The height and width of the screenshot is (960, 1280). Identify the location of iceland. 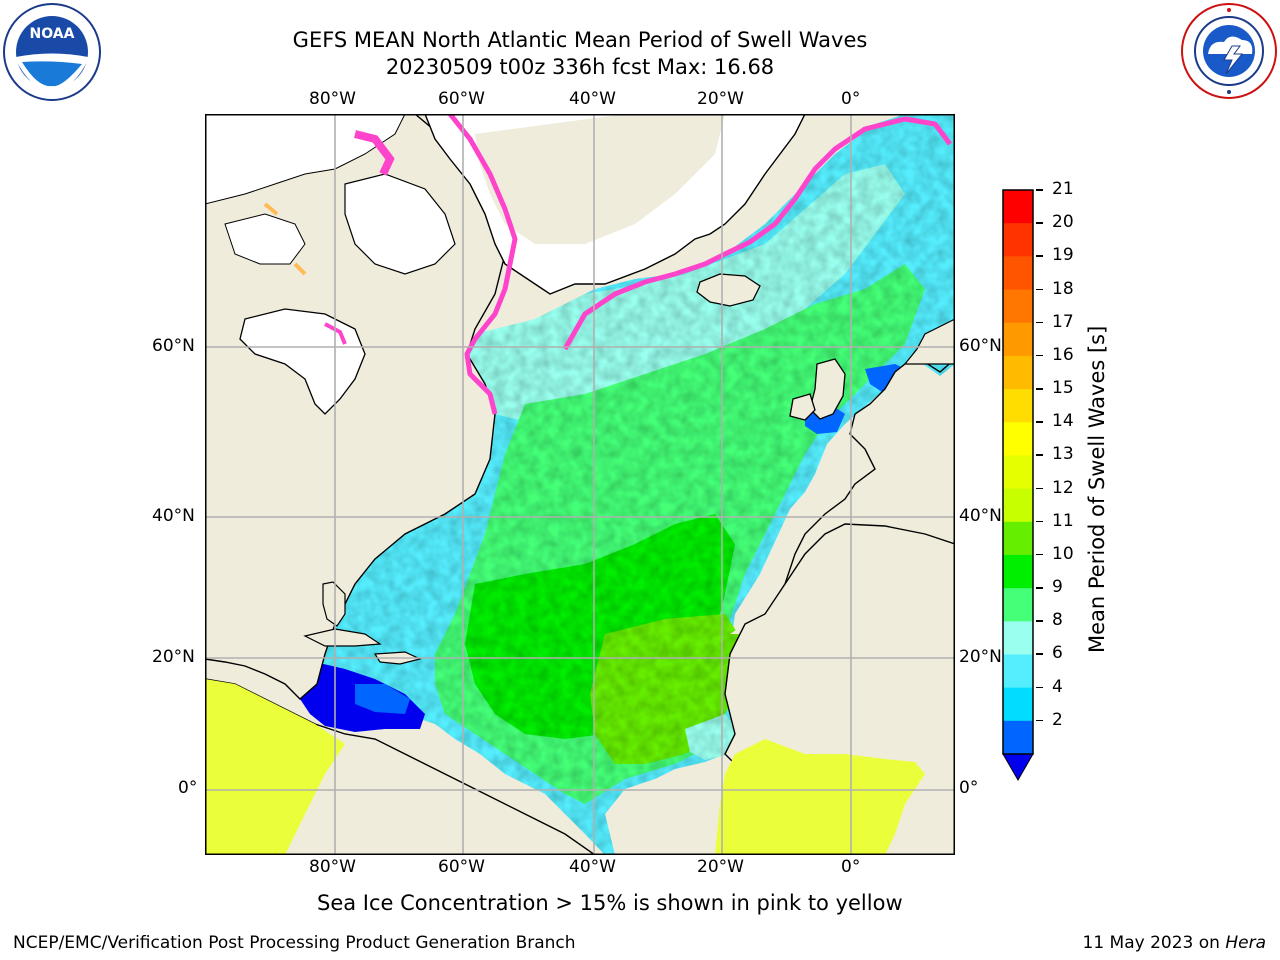
(728, 290).